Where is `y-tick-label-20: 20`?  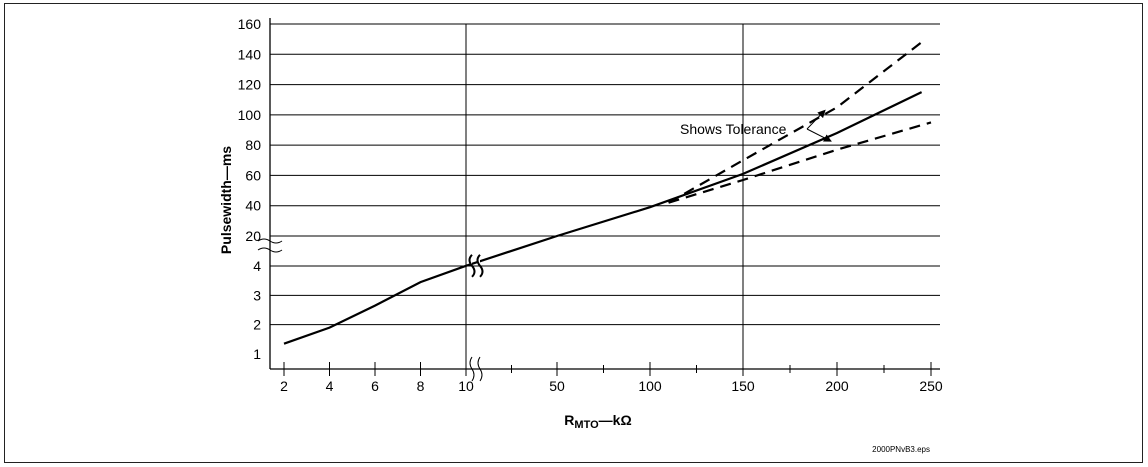
y-tick-label-20: 20 is located at coordinates (253, 236).